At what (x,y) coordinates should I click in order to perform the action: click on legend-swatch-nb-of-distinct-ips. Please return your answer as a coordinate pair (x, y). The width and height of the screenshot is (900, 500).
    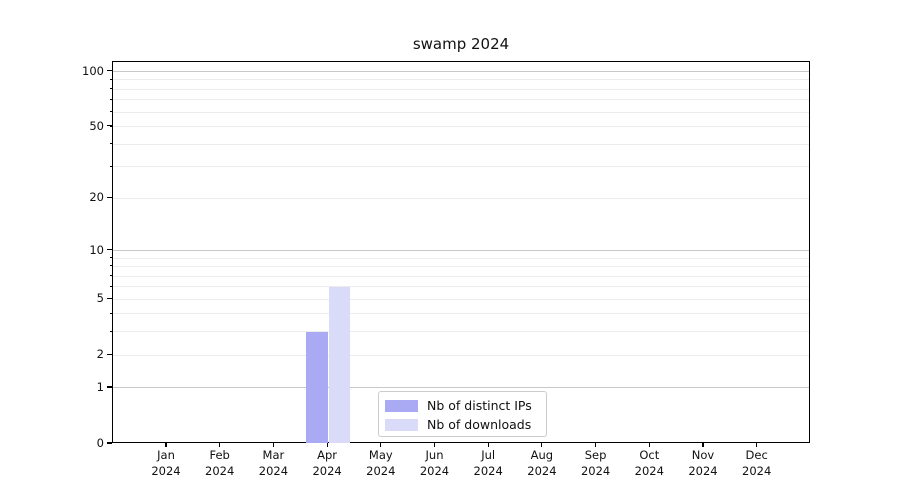
    Looking at the image, I should click on (401, 405).